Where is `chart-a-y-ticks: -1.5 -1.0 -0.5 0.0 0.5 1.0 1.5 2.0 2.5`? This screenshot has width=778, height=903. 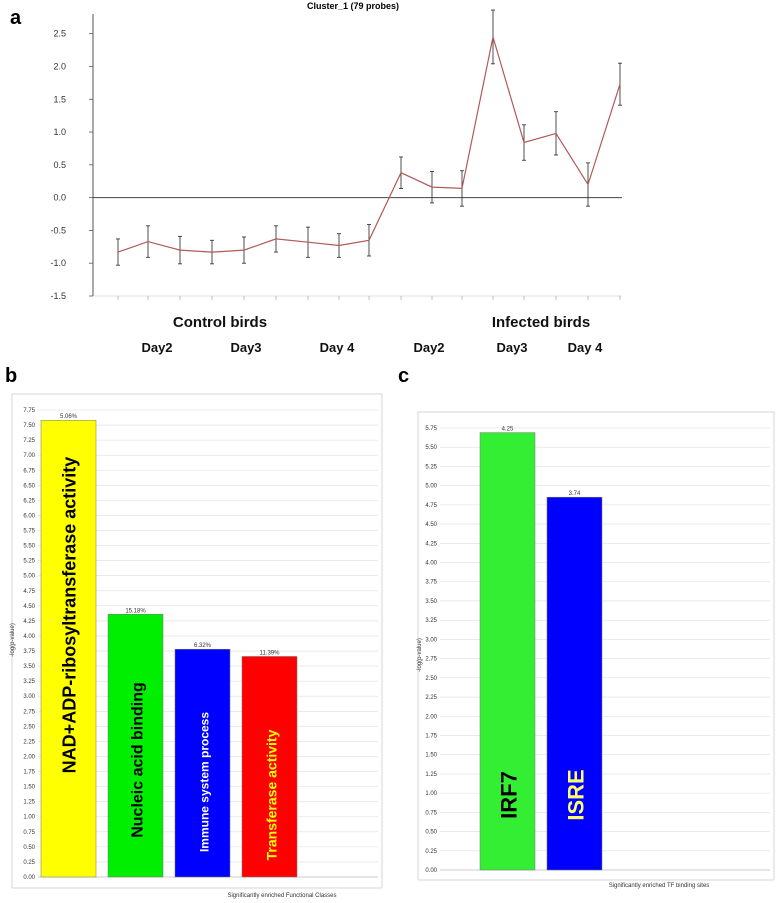 chart-a-y-ticks: -1.5 -1.0 -0.5 0.0 0.5 1.0 1.5 2.0 2.5 is located at coordinates (71, 165).